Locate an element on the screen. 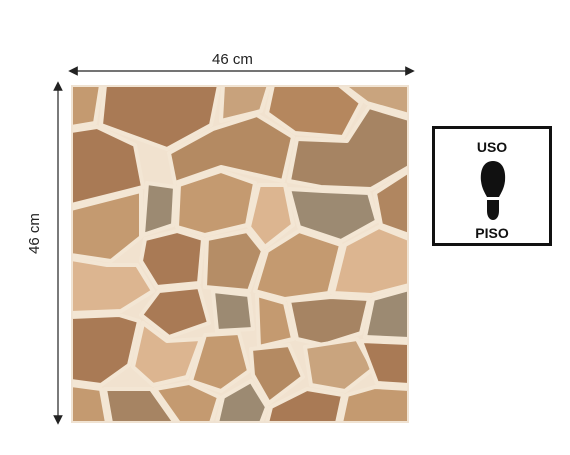 This screenshot has height=455, width=570. usage-badge: USO PISO is located at coordinates (492, 186).